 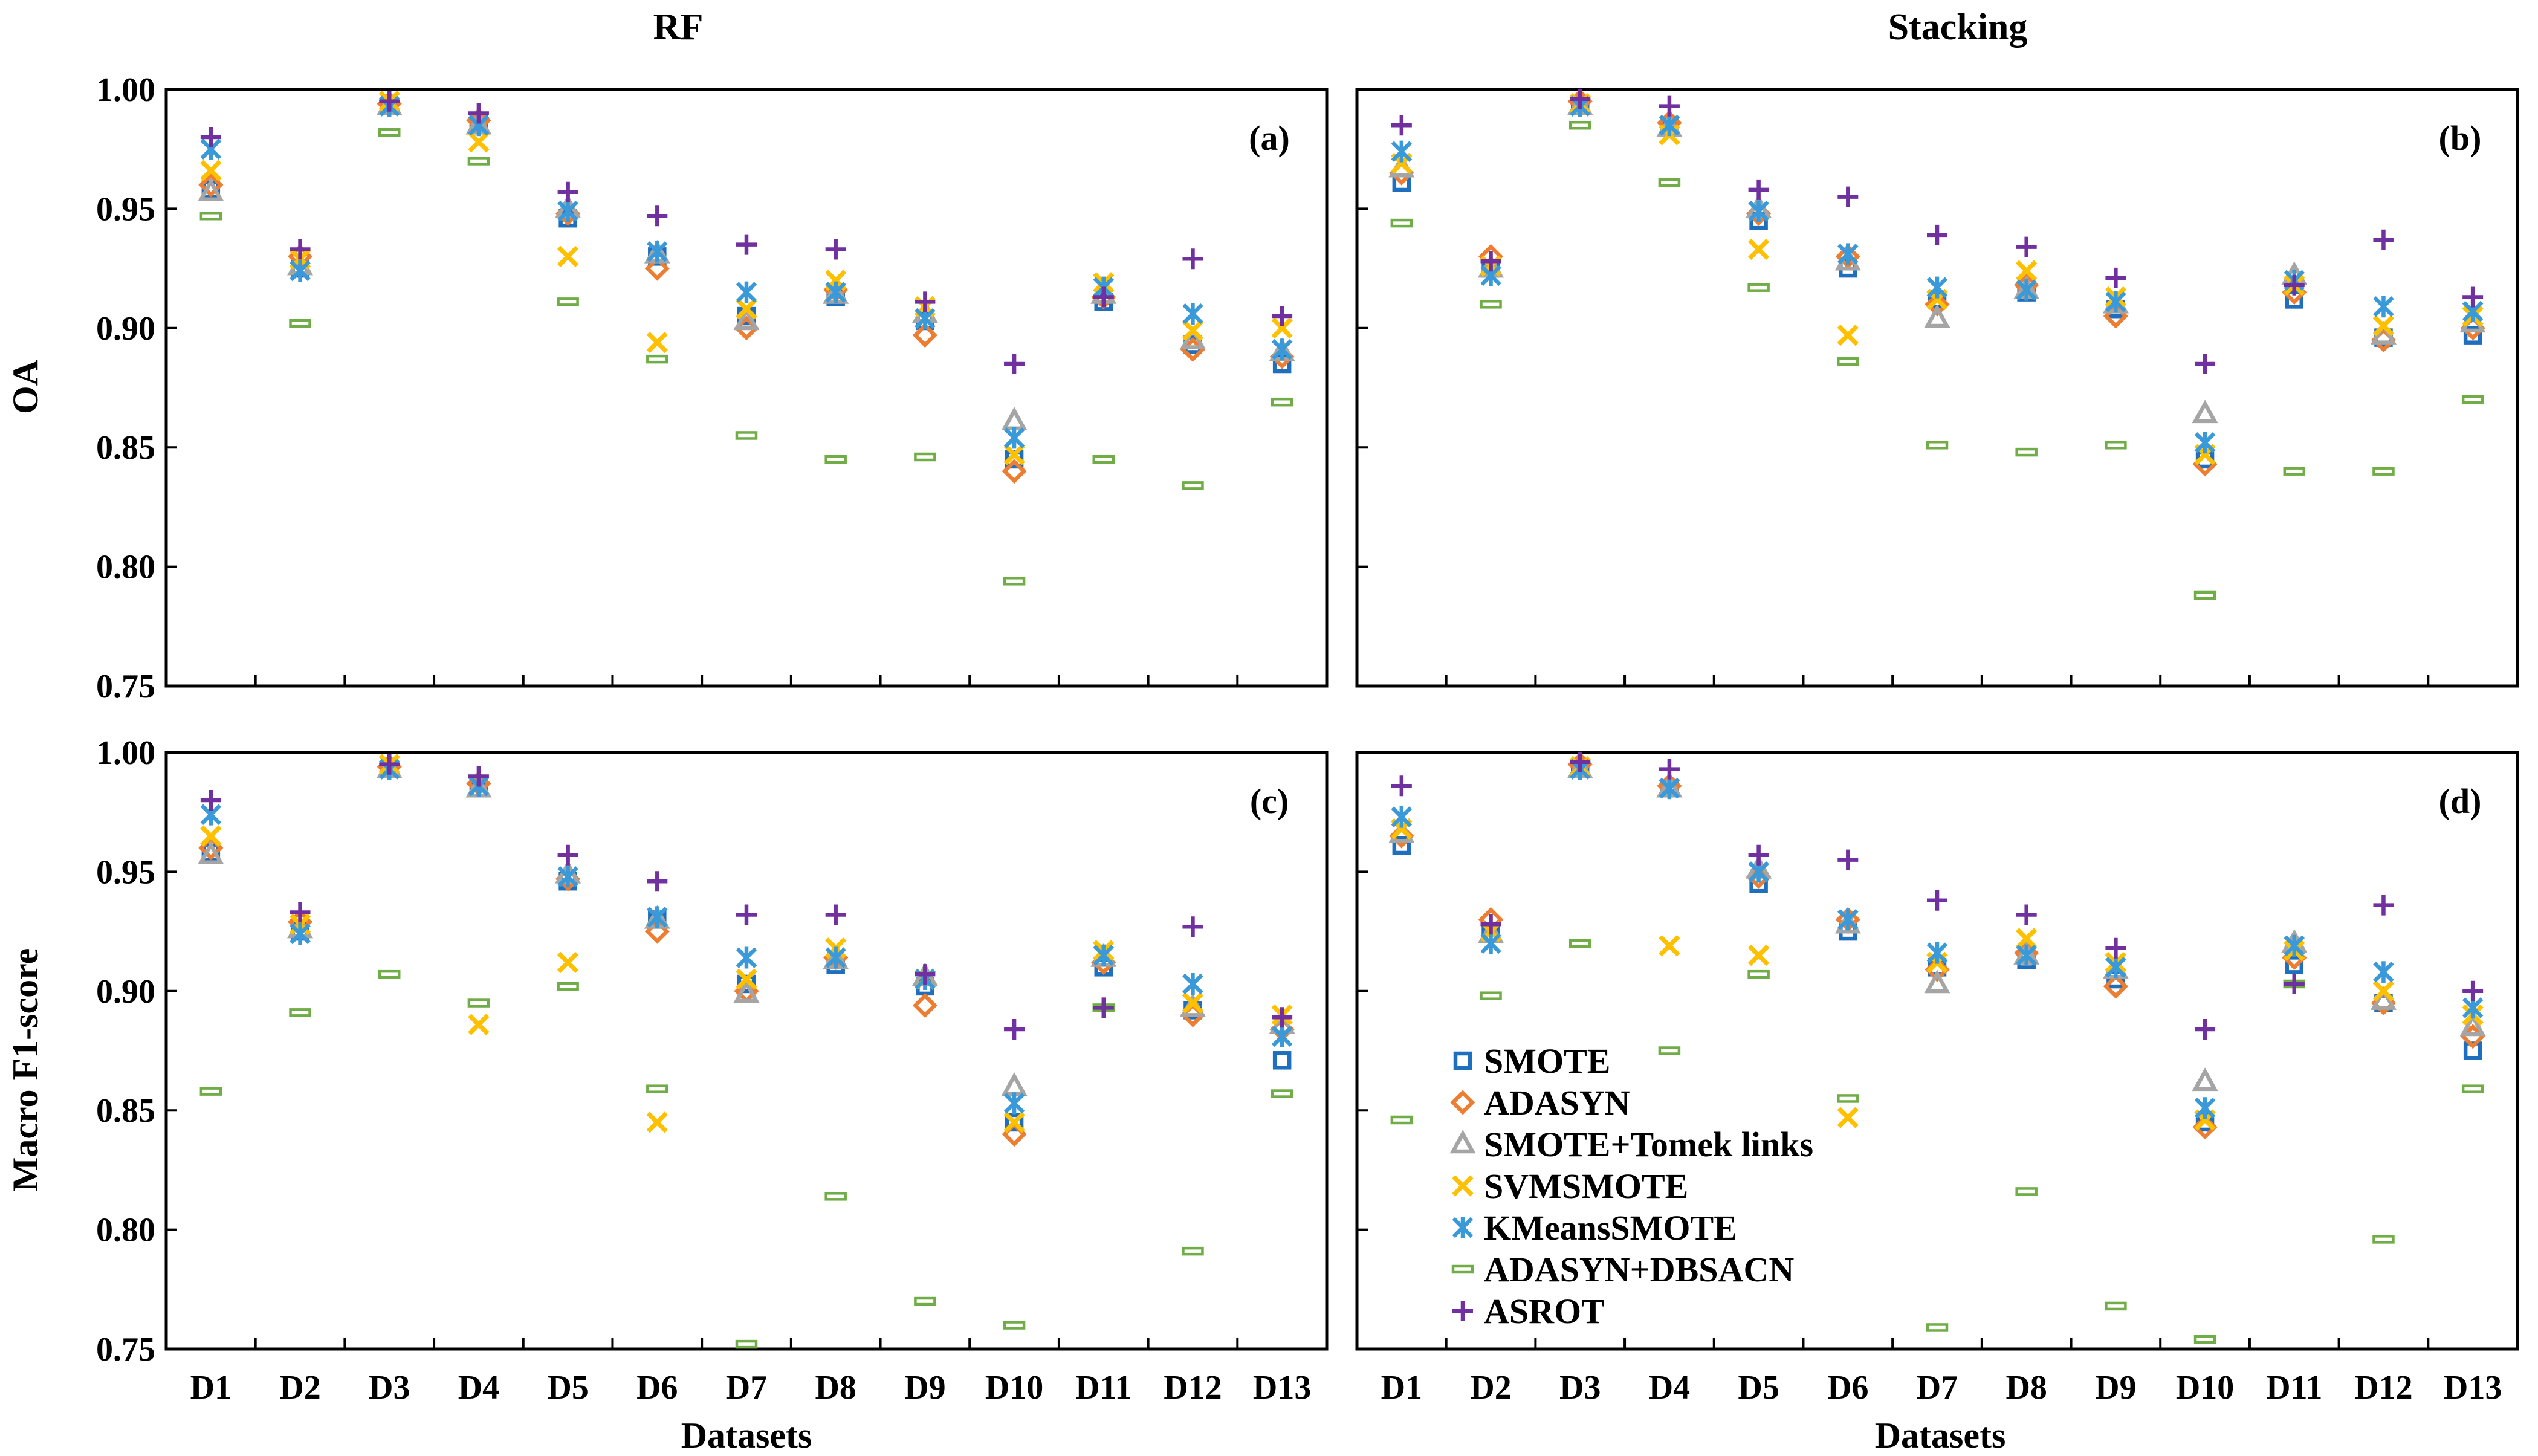 I want to click on x-tick-label-d4: D4, so click(x=478, y=1387).